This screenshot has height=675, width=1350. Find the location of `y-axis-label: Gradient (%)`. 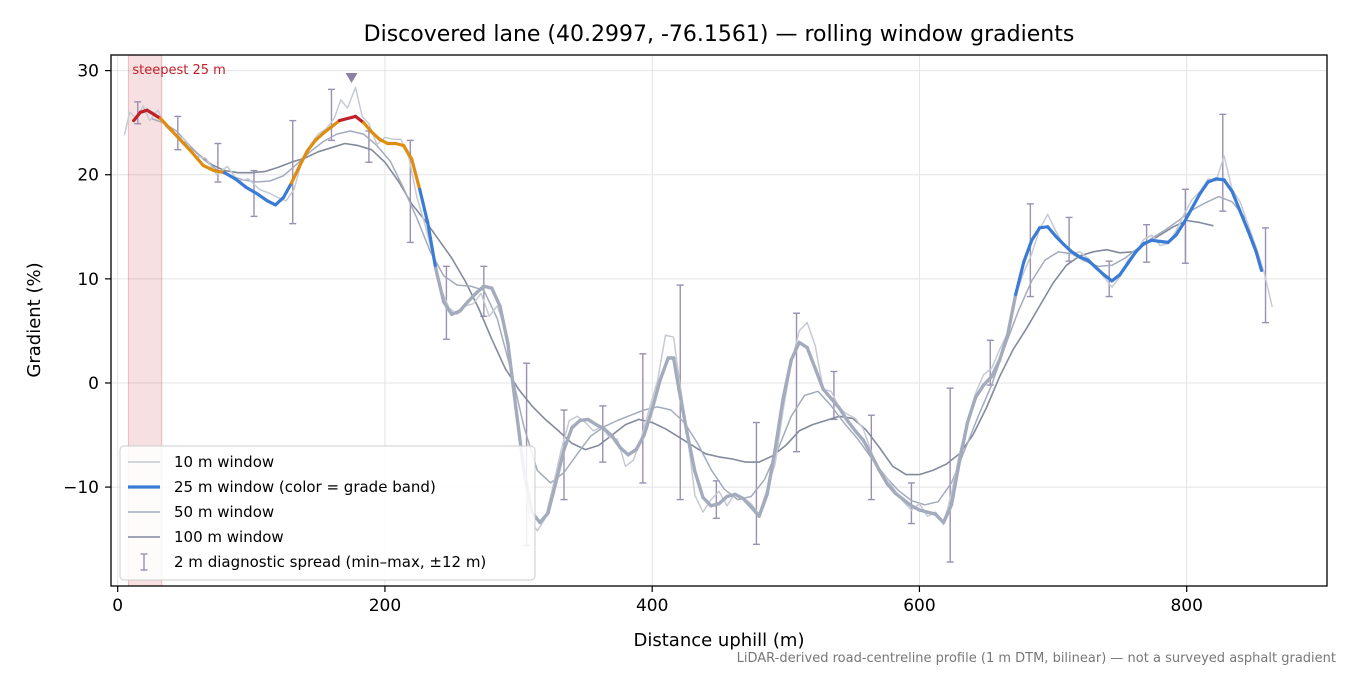

y-axis-label: Gradient (%) is located at coordinates (34, 319).